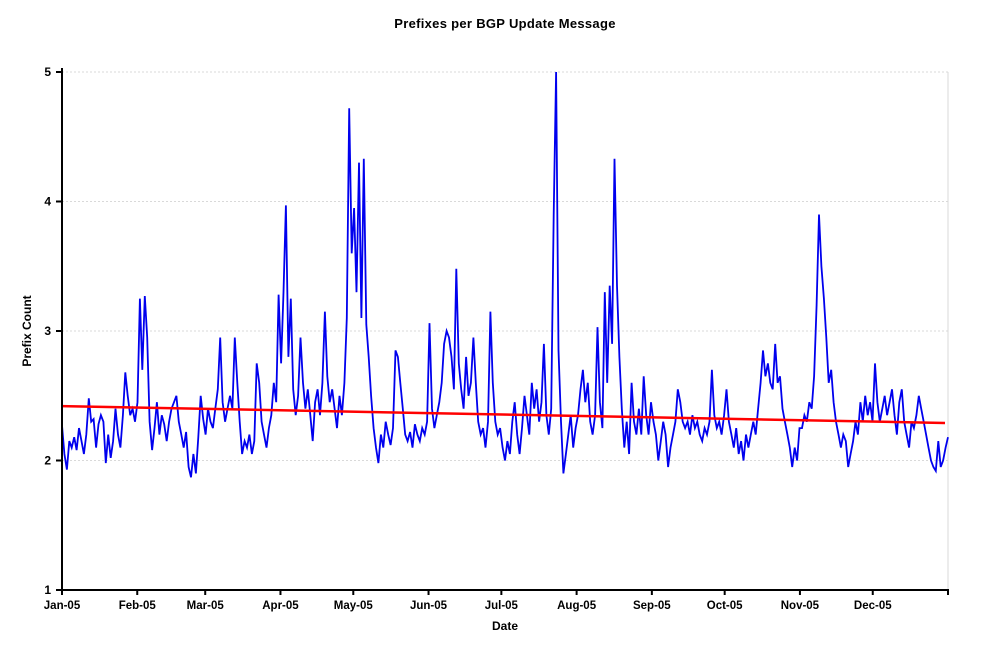 The image size is (982, 653). What do you see at coordinates (429, 606) in the screenshot?
I see `x-tick-label: Jun-05` at bounding box center [429, 606].